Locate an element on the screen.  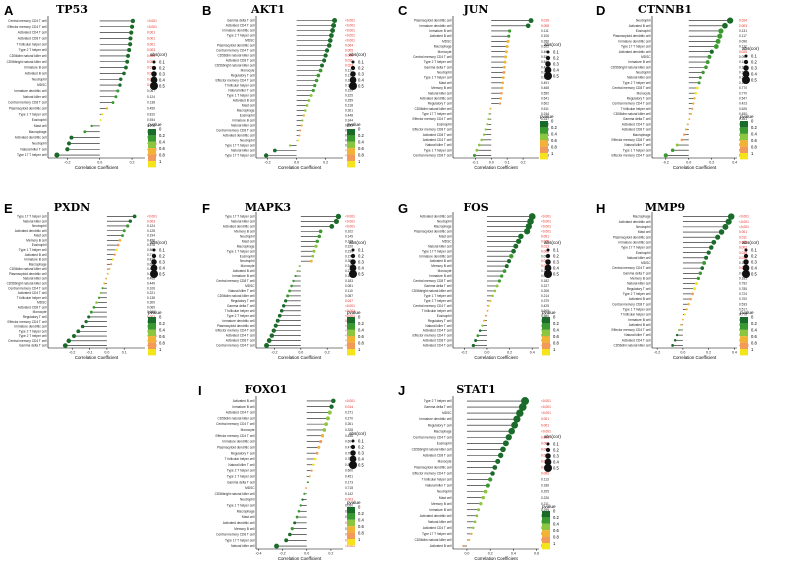
pvalue-label: 0.755 is located at coordinates (349, 459).